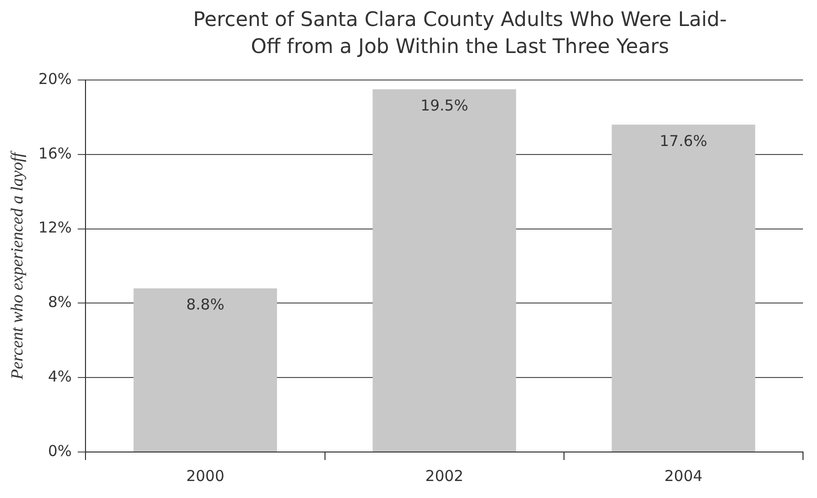 This screenshot has height=498, width=817. I want to click on y-axis-title: Percent who experienced a layoff, so click(17, 265).